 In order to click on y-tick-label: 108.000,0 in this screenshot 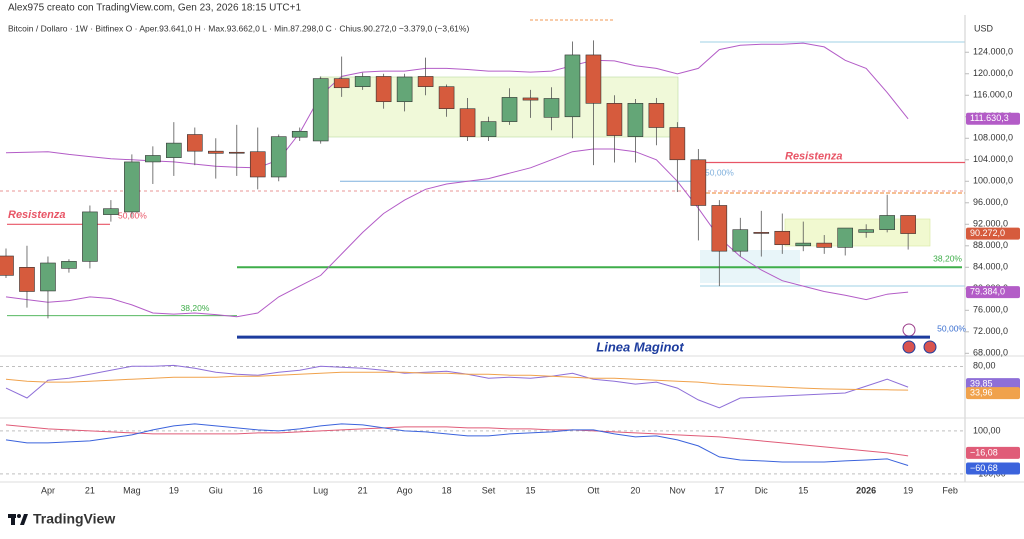, I will do `click(993, 138)`.